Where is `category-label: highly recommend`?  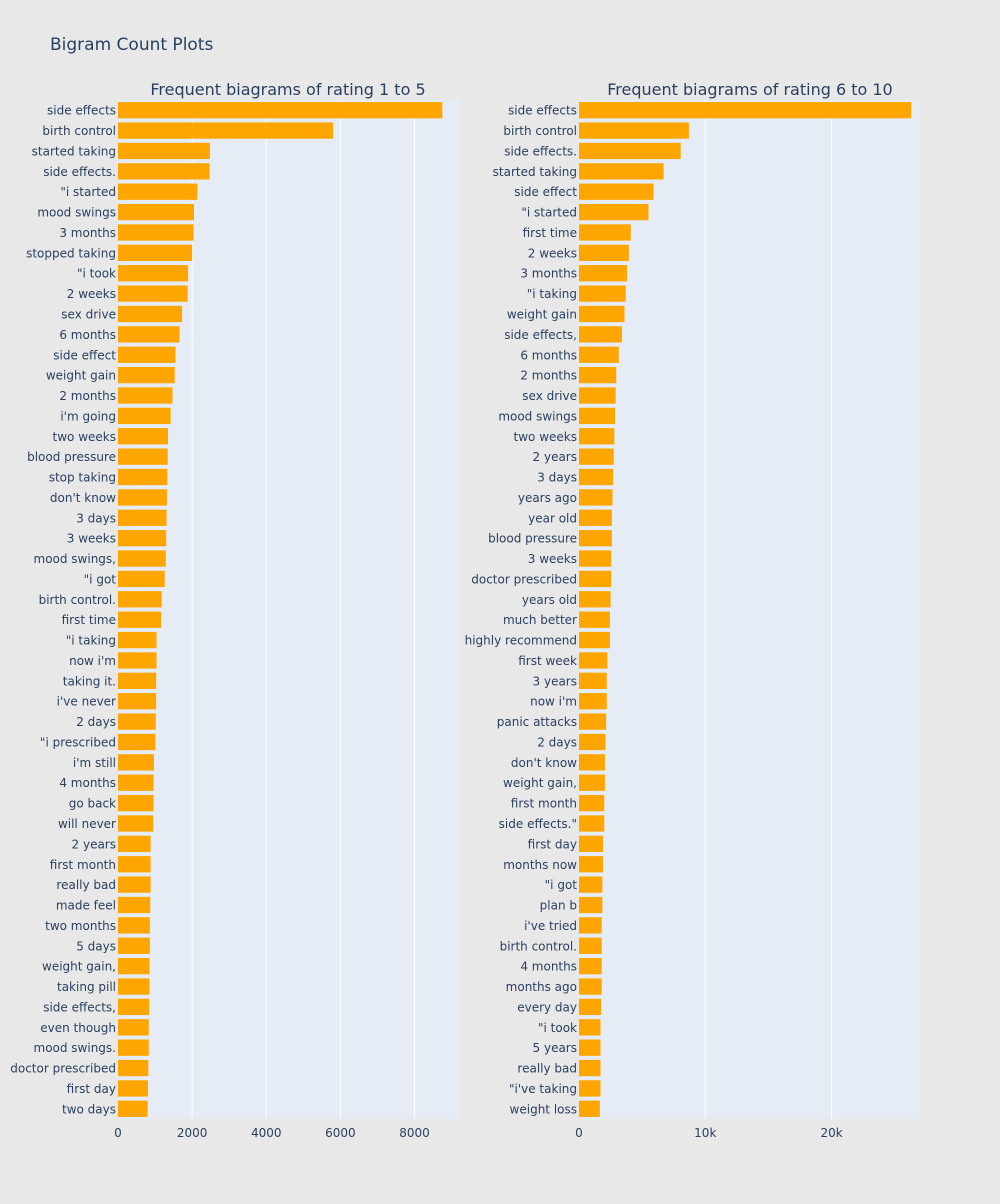 category-label: highly recommend is located at coordinates (521, 641).